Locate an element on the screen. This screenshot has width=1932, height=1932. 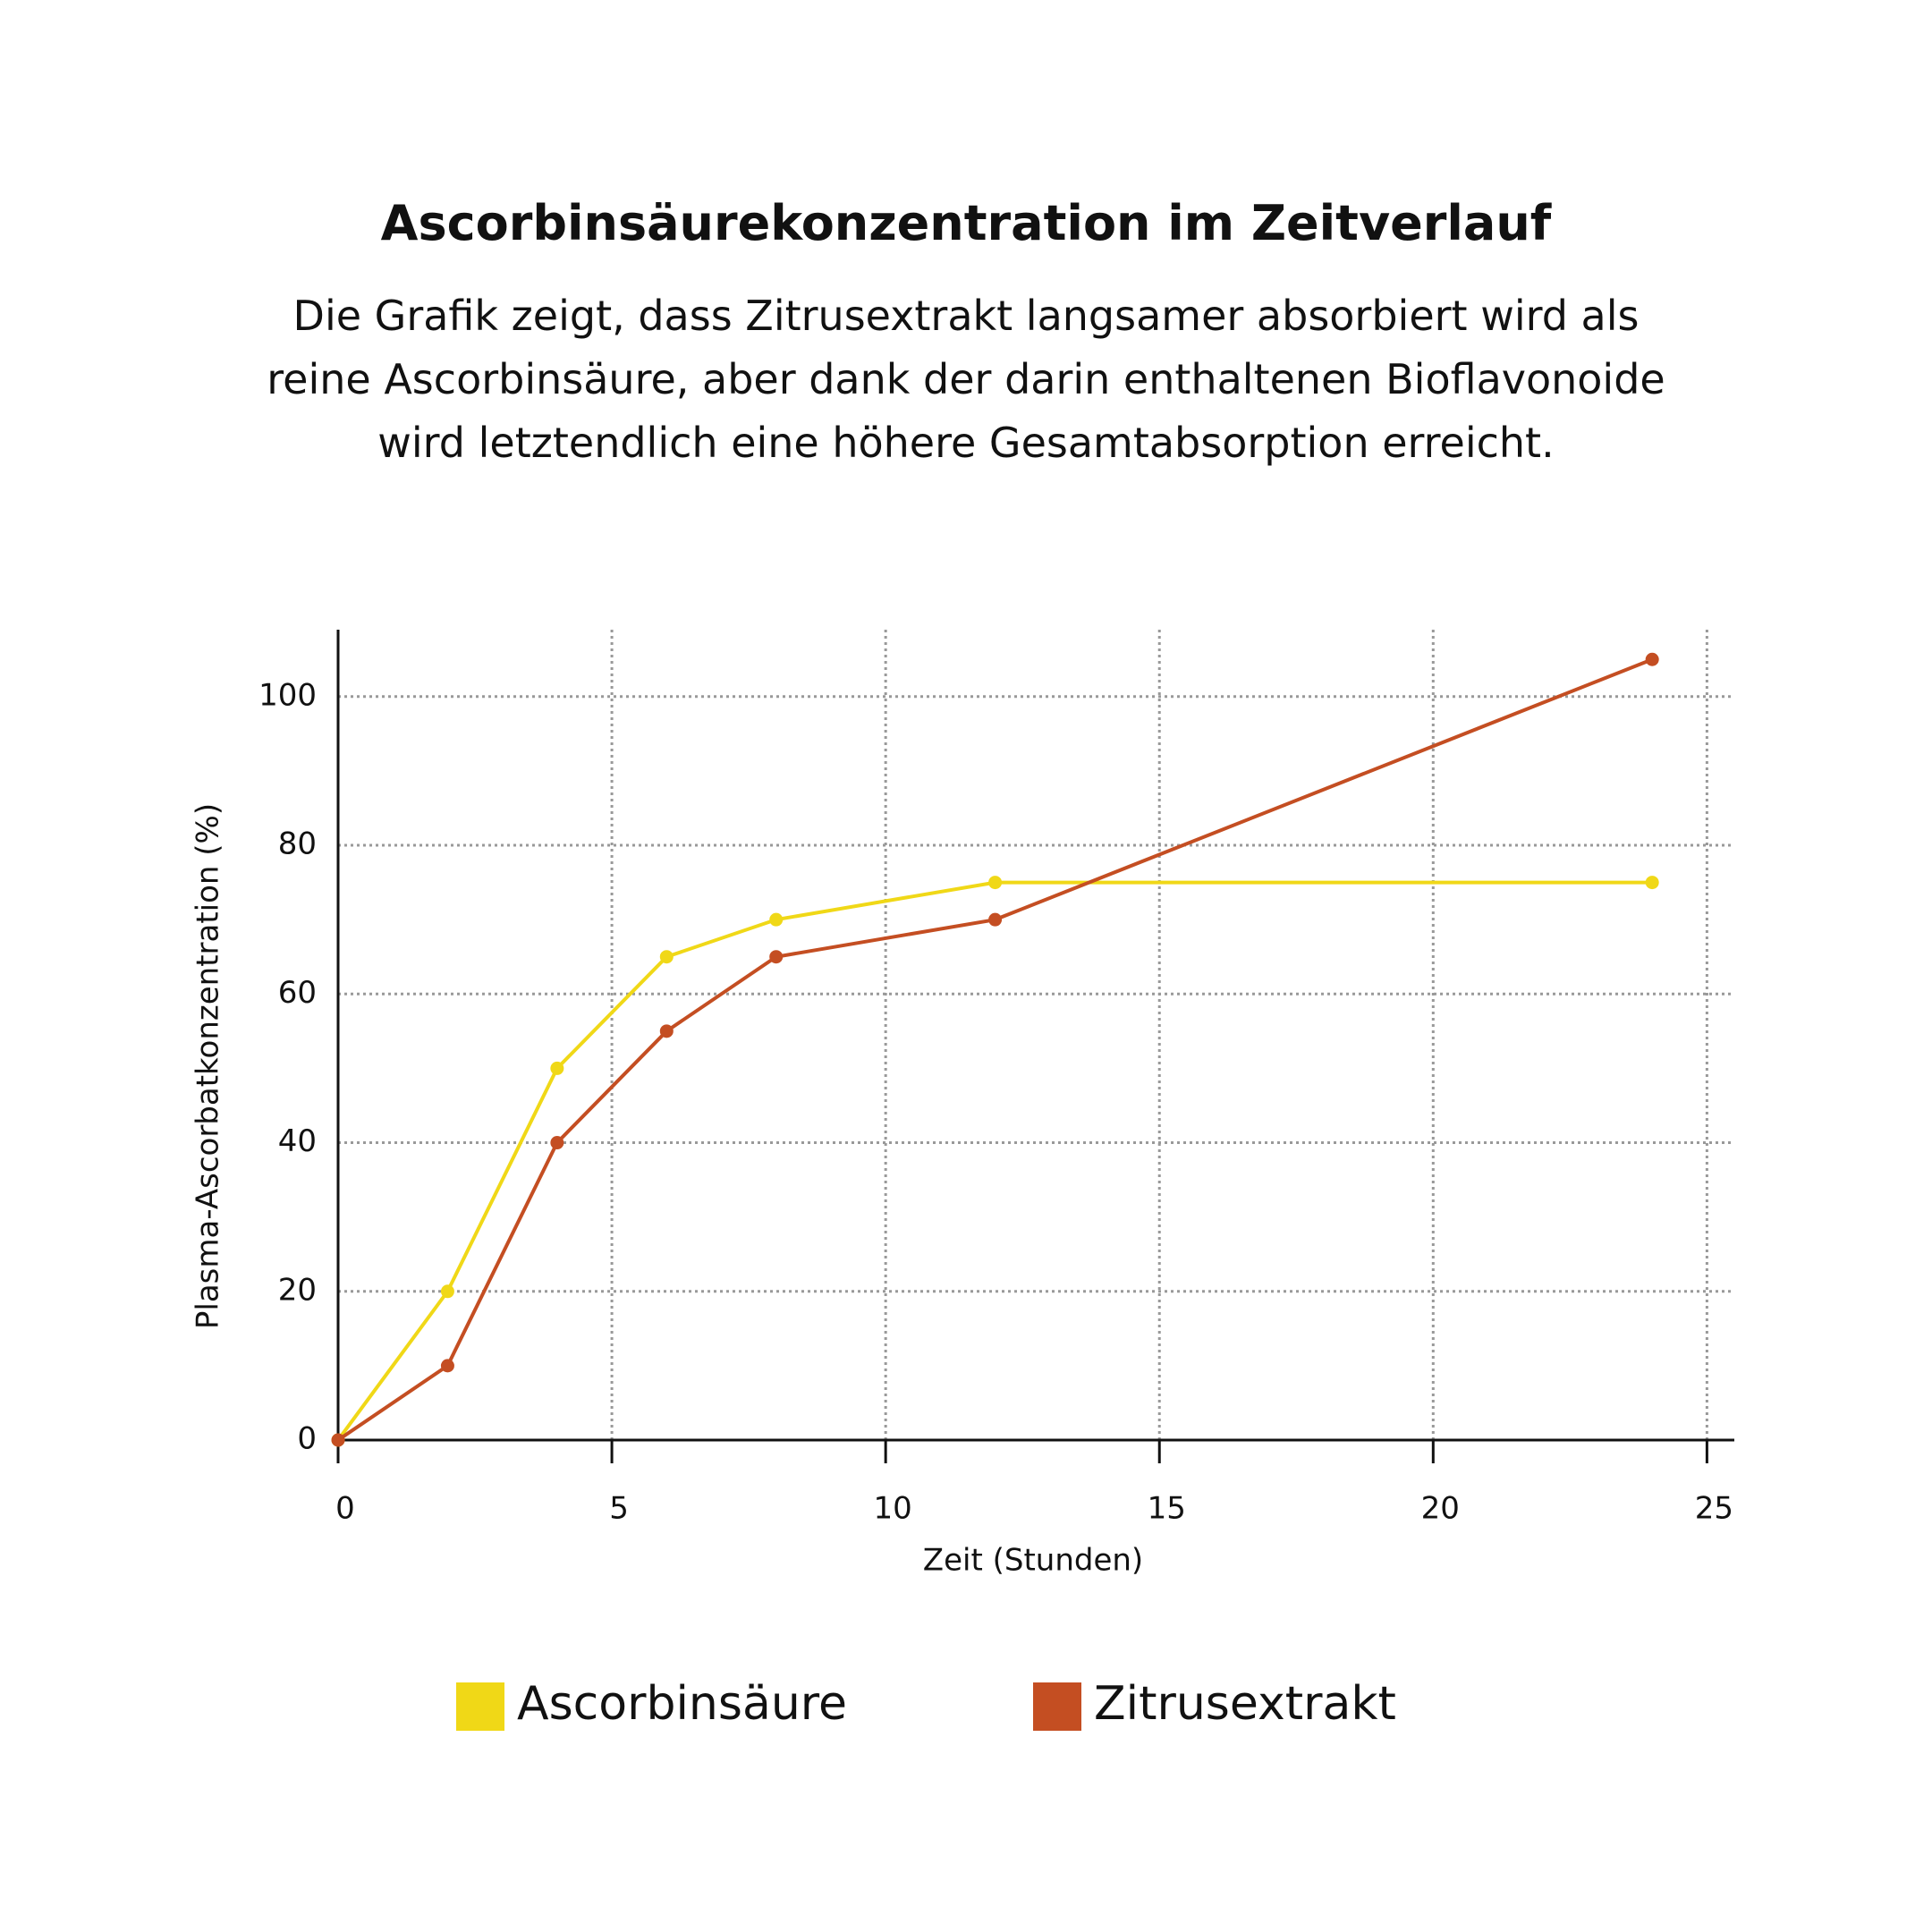
legend-label: Zitrusextrakt is located at coordinates (1245, 1704).